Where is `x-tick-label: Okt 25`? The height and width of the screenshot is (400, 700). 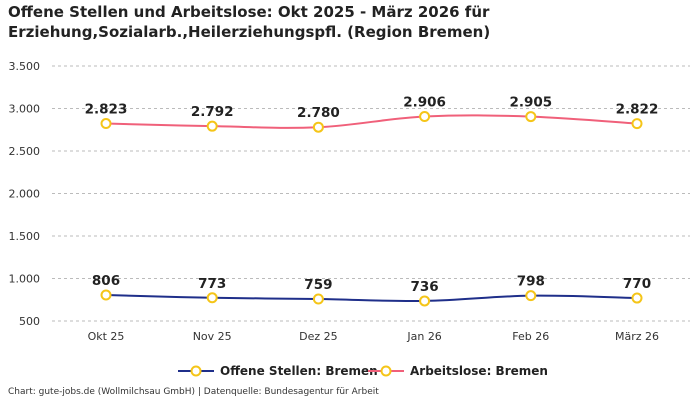
x-tick-label: Okt 25 is located at coordinates (106, 336).